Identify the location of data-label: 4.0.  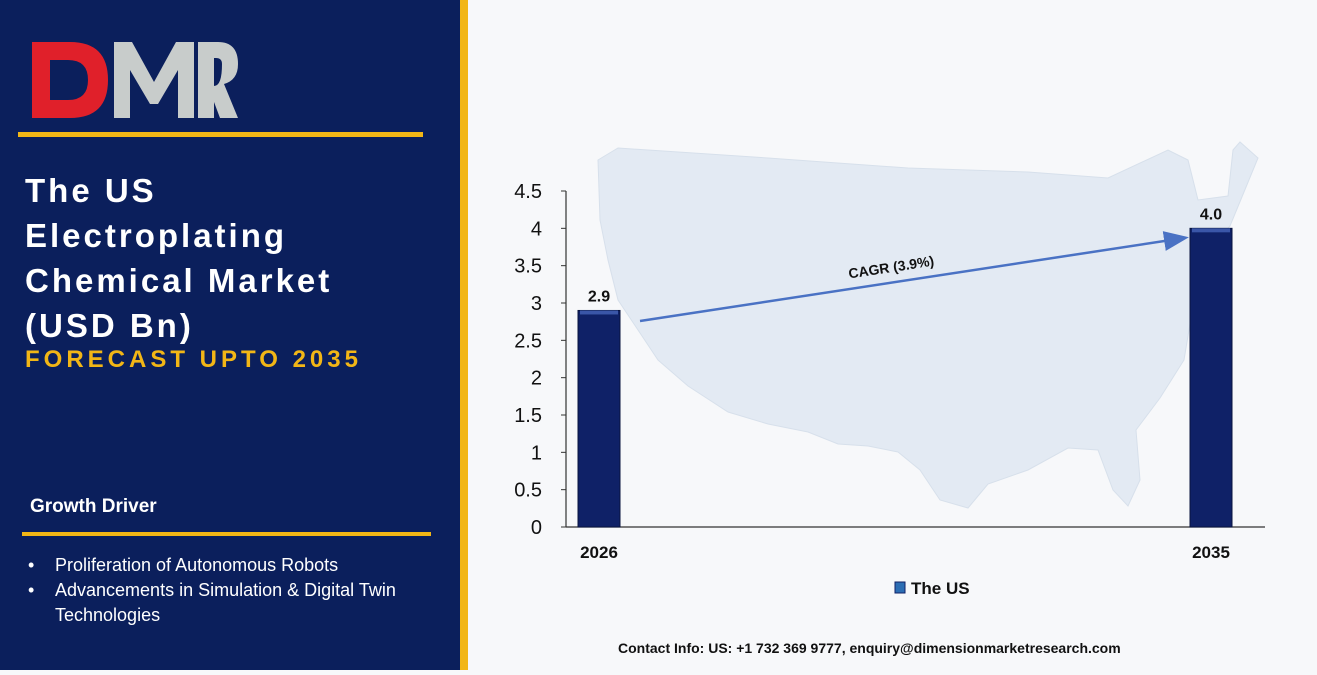
(1211, 214).